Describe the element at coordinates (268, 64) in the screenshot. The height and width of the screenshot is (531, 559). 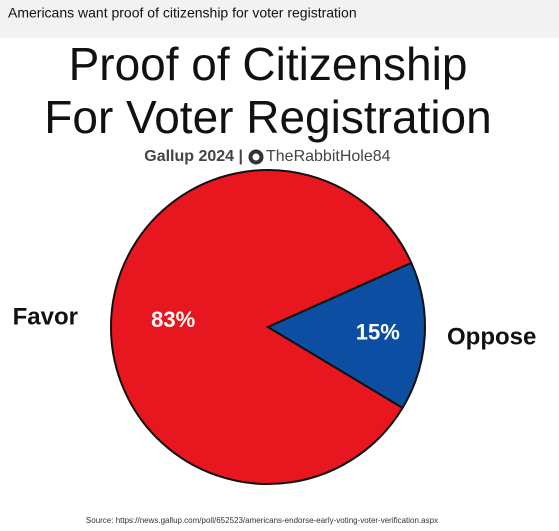
I see `chart-title-line: Proof of Citizenship` at that location.